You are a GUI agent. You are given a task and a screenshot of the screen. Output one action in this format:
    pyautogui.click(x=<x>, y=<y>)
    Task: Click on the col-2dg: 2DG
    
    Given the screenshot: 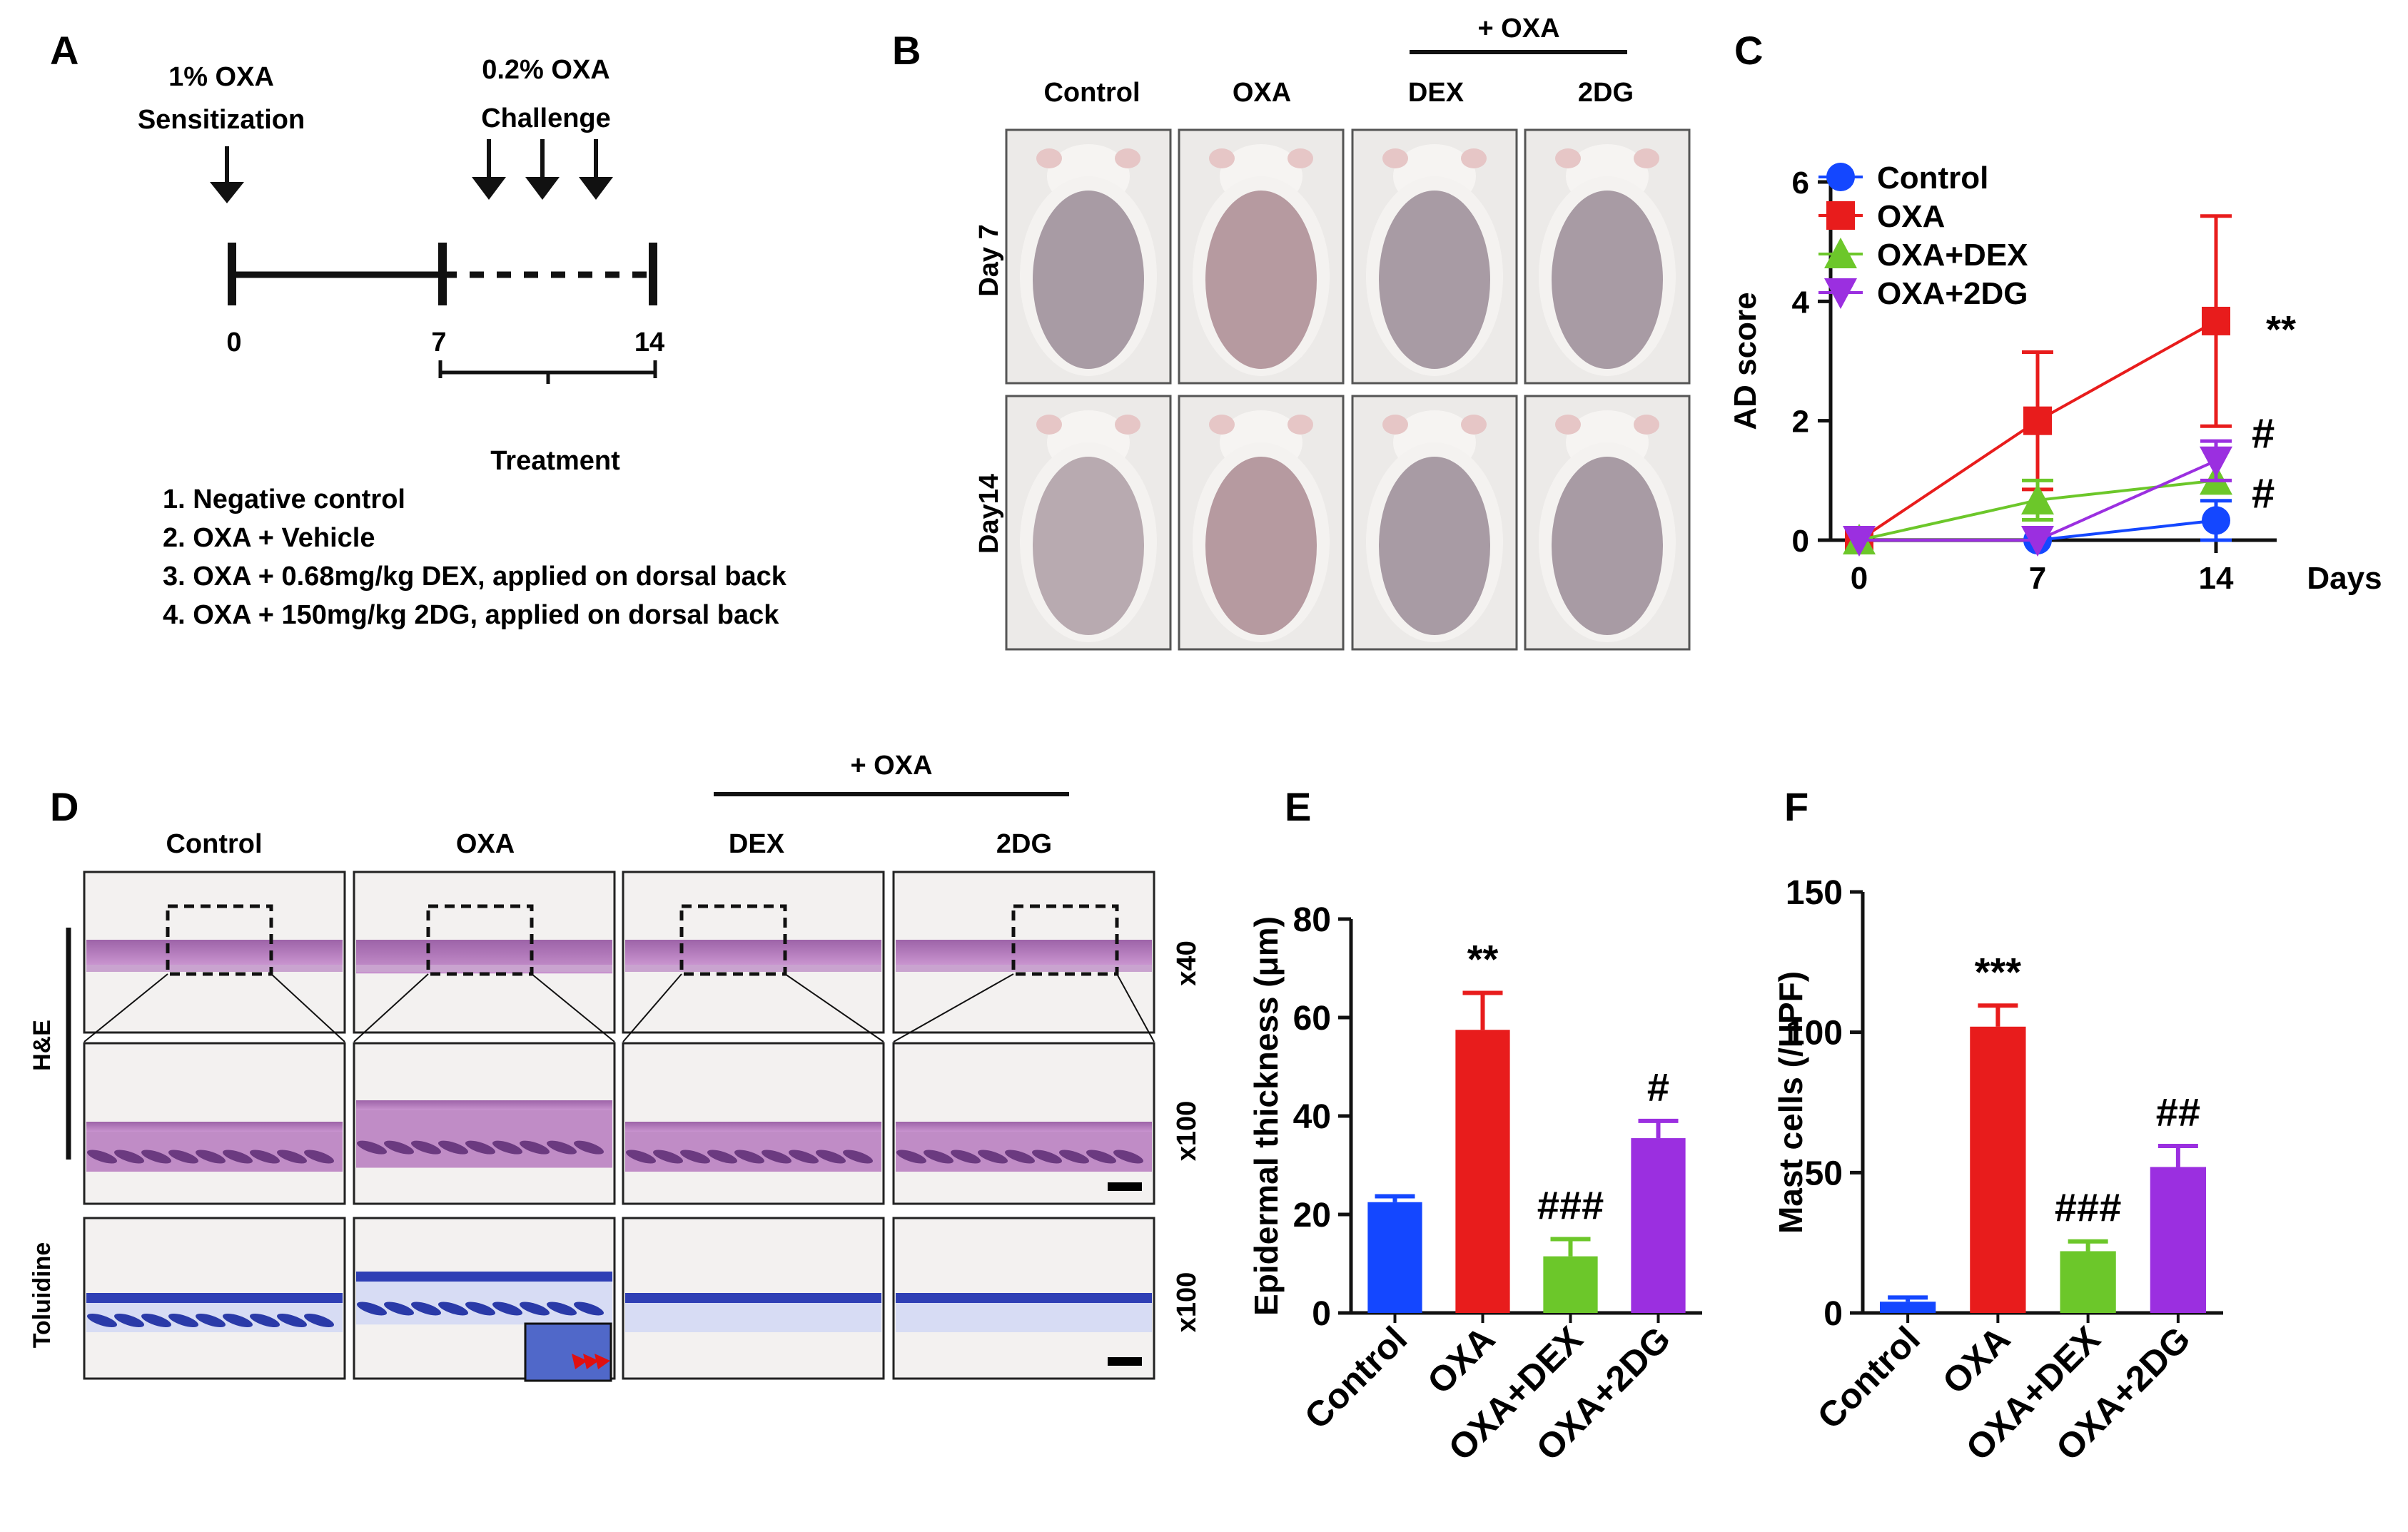 What is the action you would take?
    pyautogui.click(x=1606, y=93)
    